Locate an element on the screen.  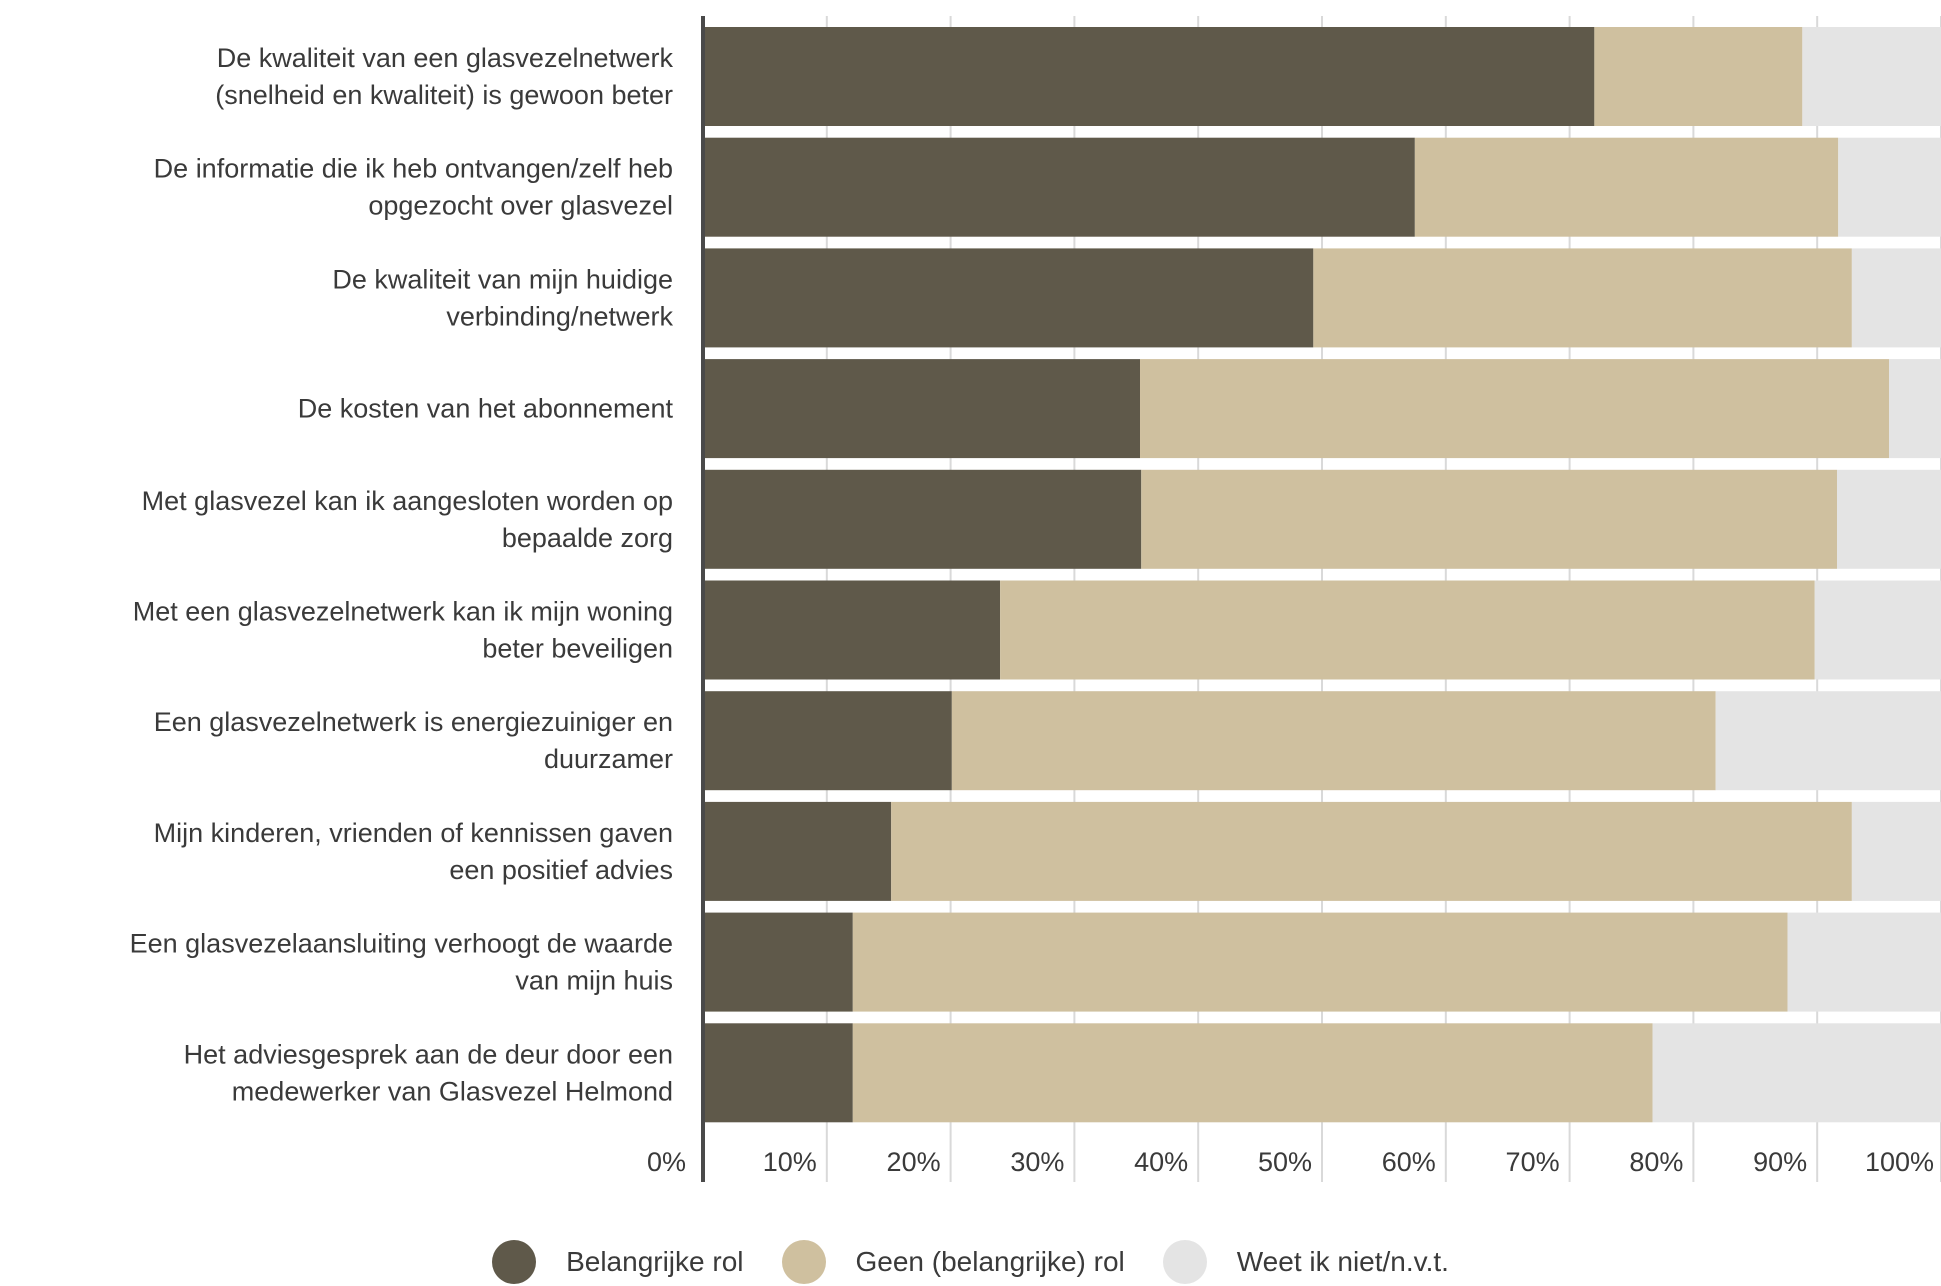
category-label: beter beveiligen is located at coordinates (577, 649).